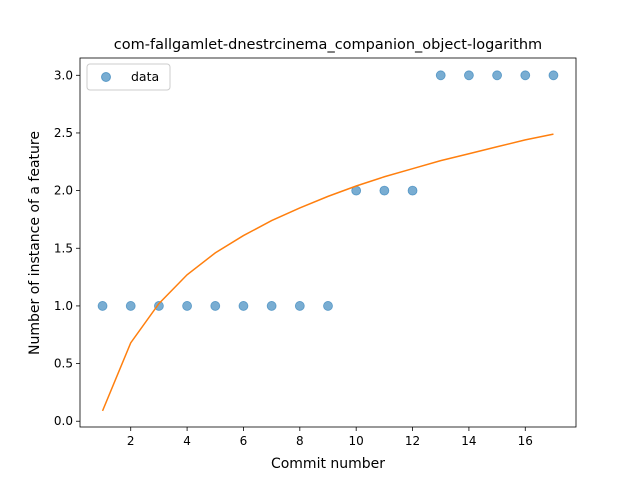 The width and height of the screenshot is (640, 480). What do you see at coordinates (145, 76) in the screenshot?
I see `legend-label-data: data` at bounding box center [145, 76].